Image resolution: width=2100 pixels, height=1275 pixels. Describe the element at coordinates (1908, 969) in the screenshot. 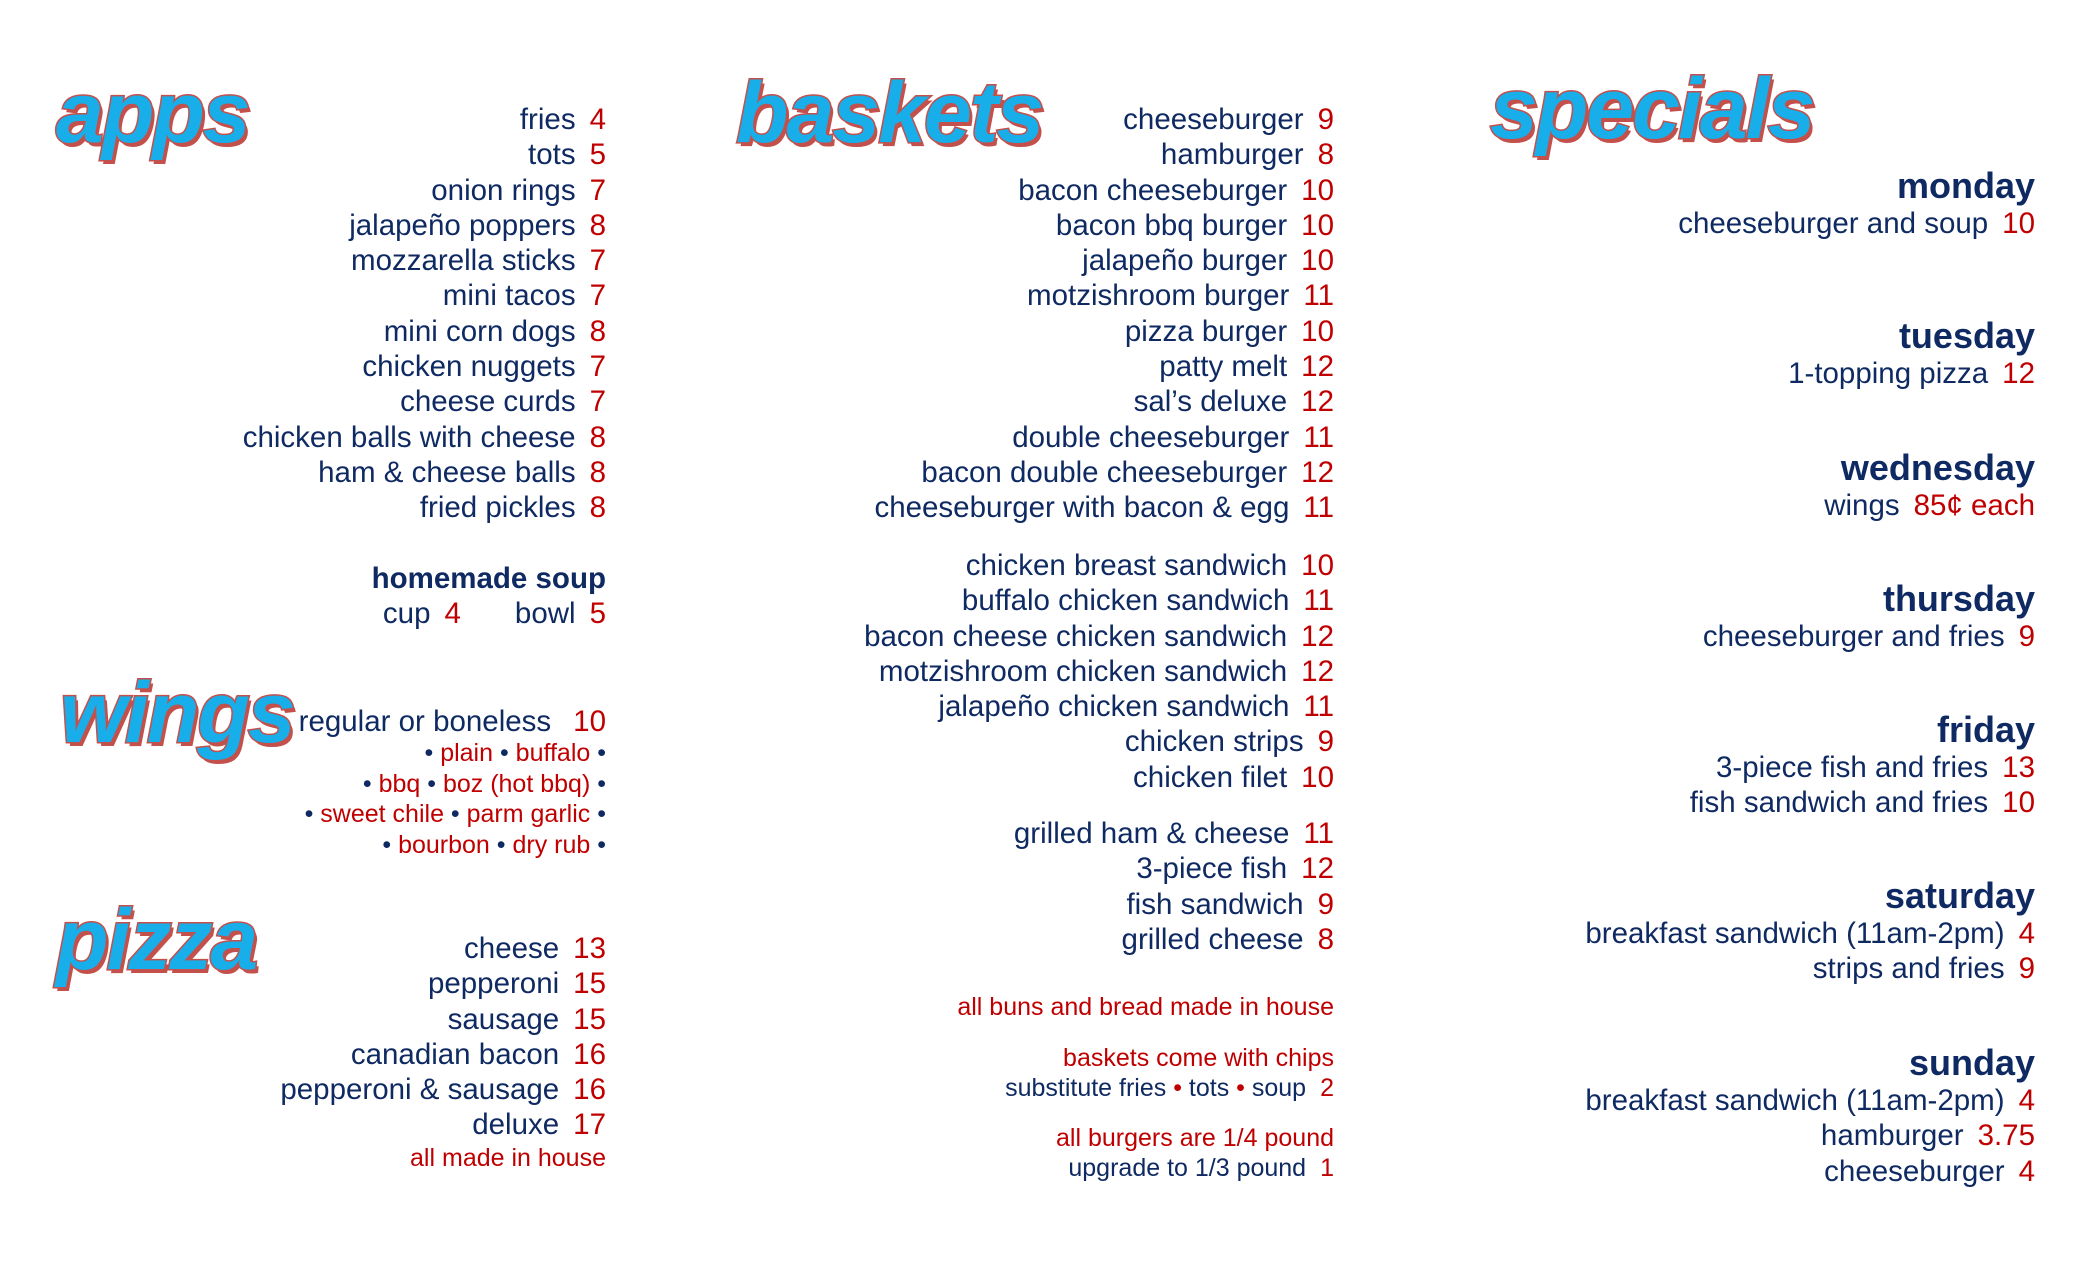

I see `item-name: strips and fries` at that location.